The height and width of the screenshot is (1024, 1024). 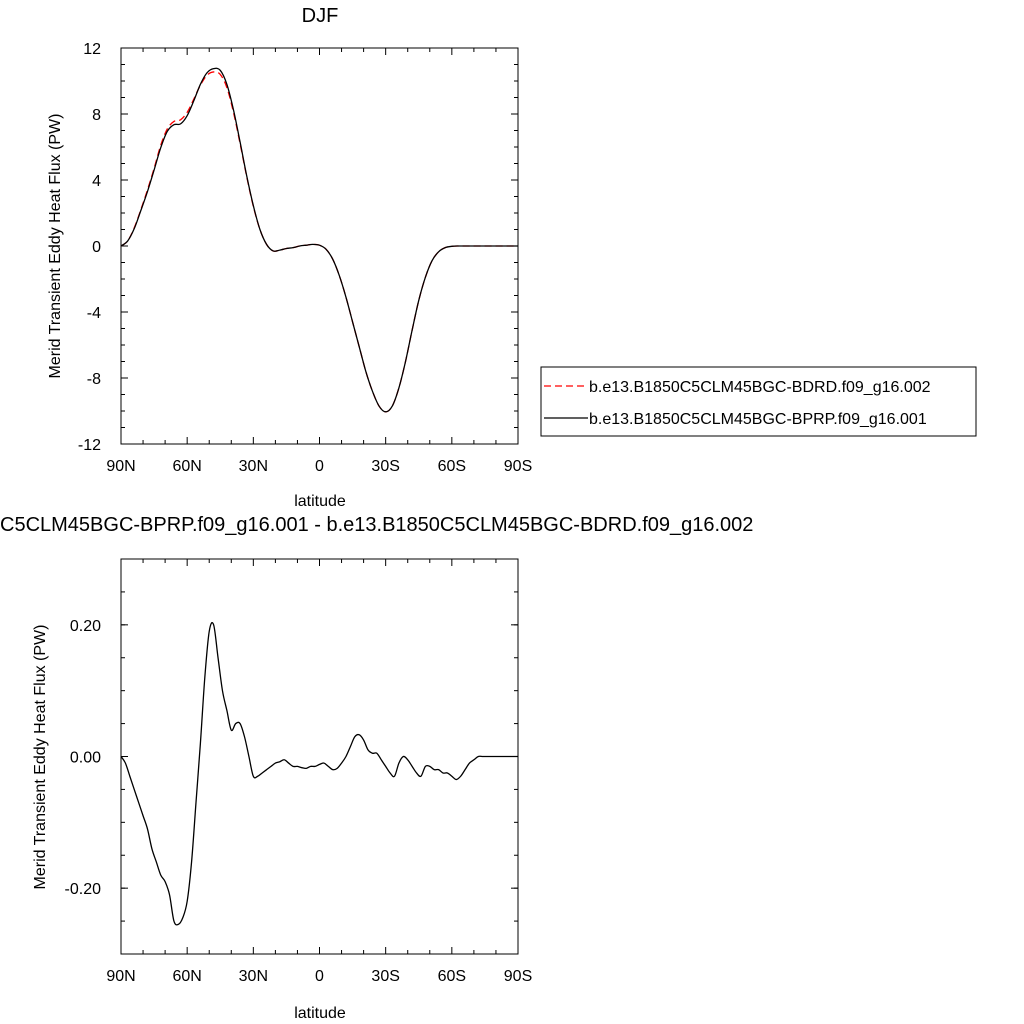 I want to click on y-tick-label: -0.20, so click(x=83, y=889).